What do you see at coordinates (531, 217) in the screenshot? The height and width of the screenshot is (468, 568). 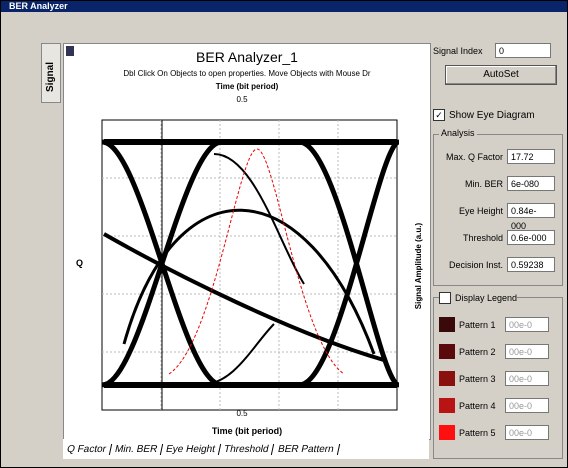 I see `field-value: 0.84e-000` at bounding box center [531, 217].